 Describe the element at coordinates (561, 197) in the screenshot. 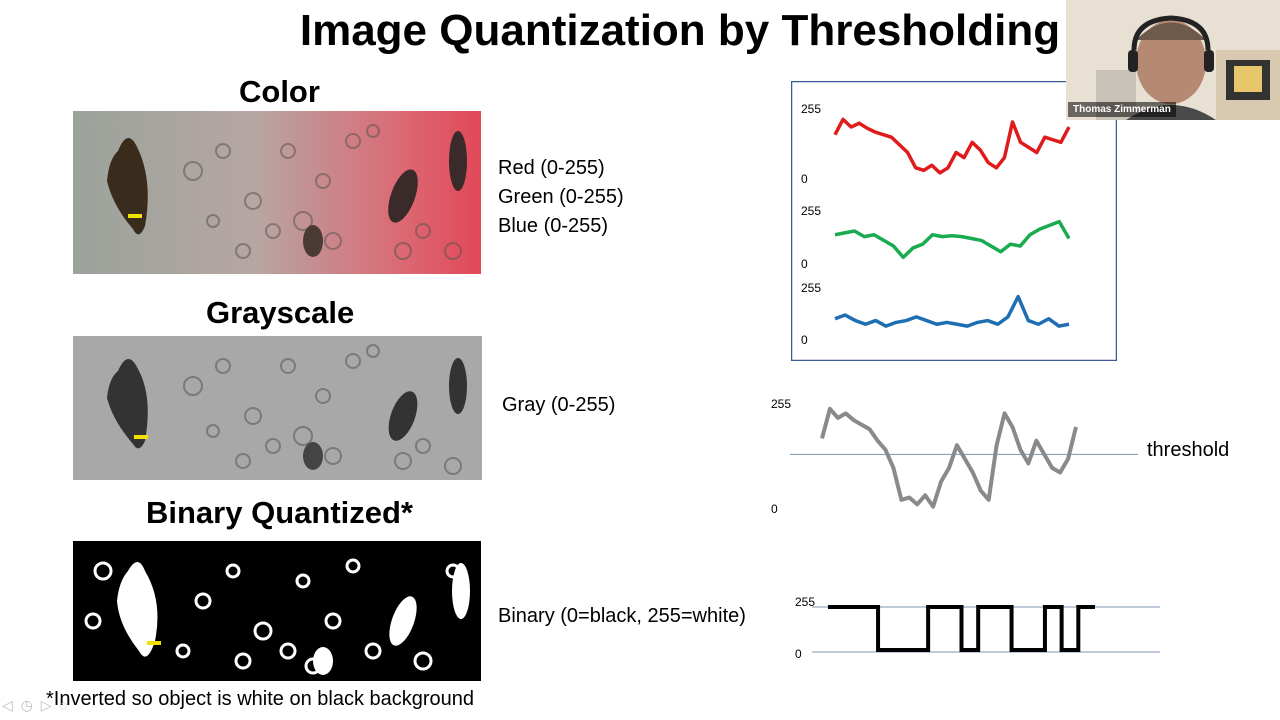

I see `label-green-channel: Green (0-255)` at that location.